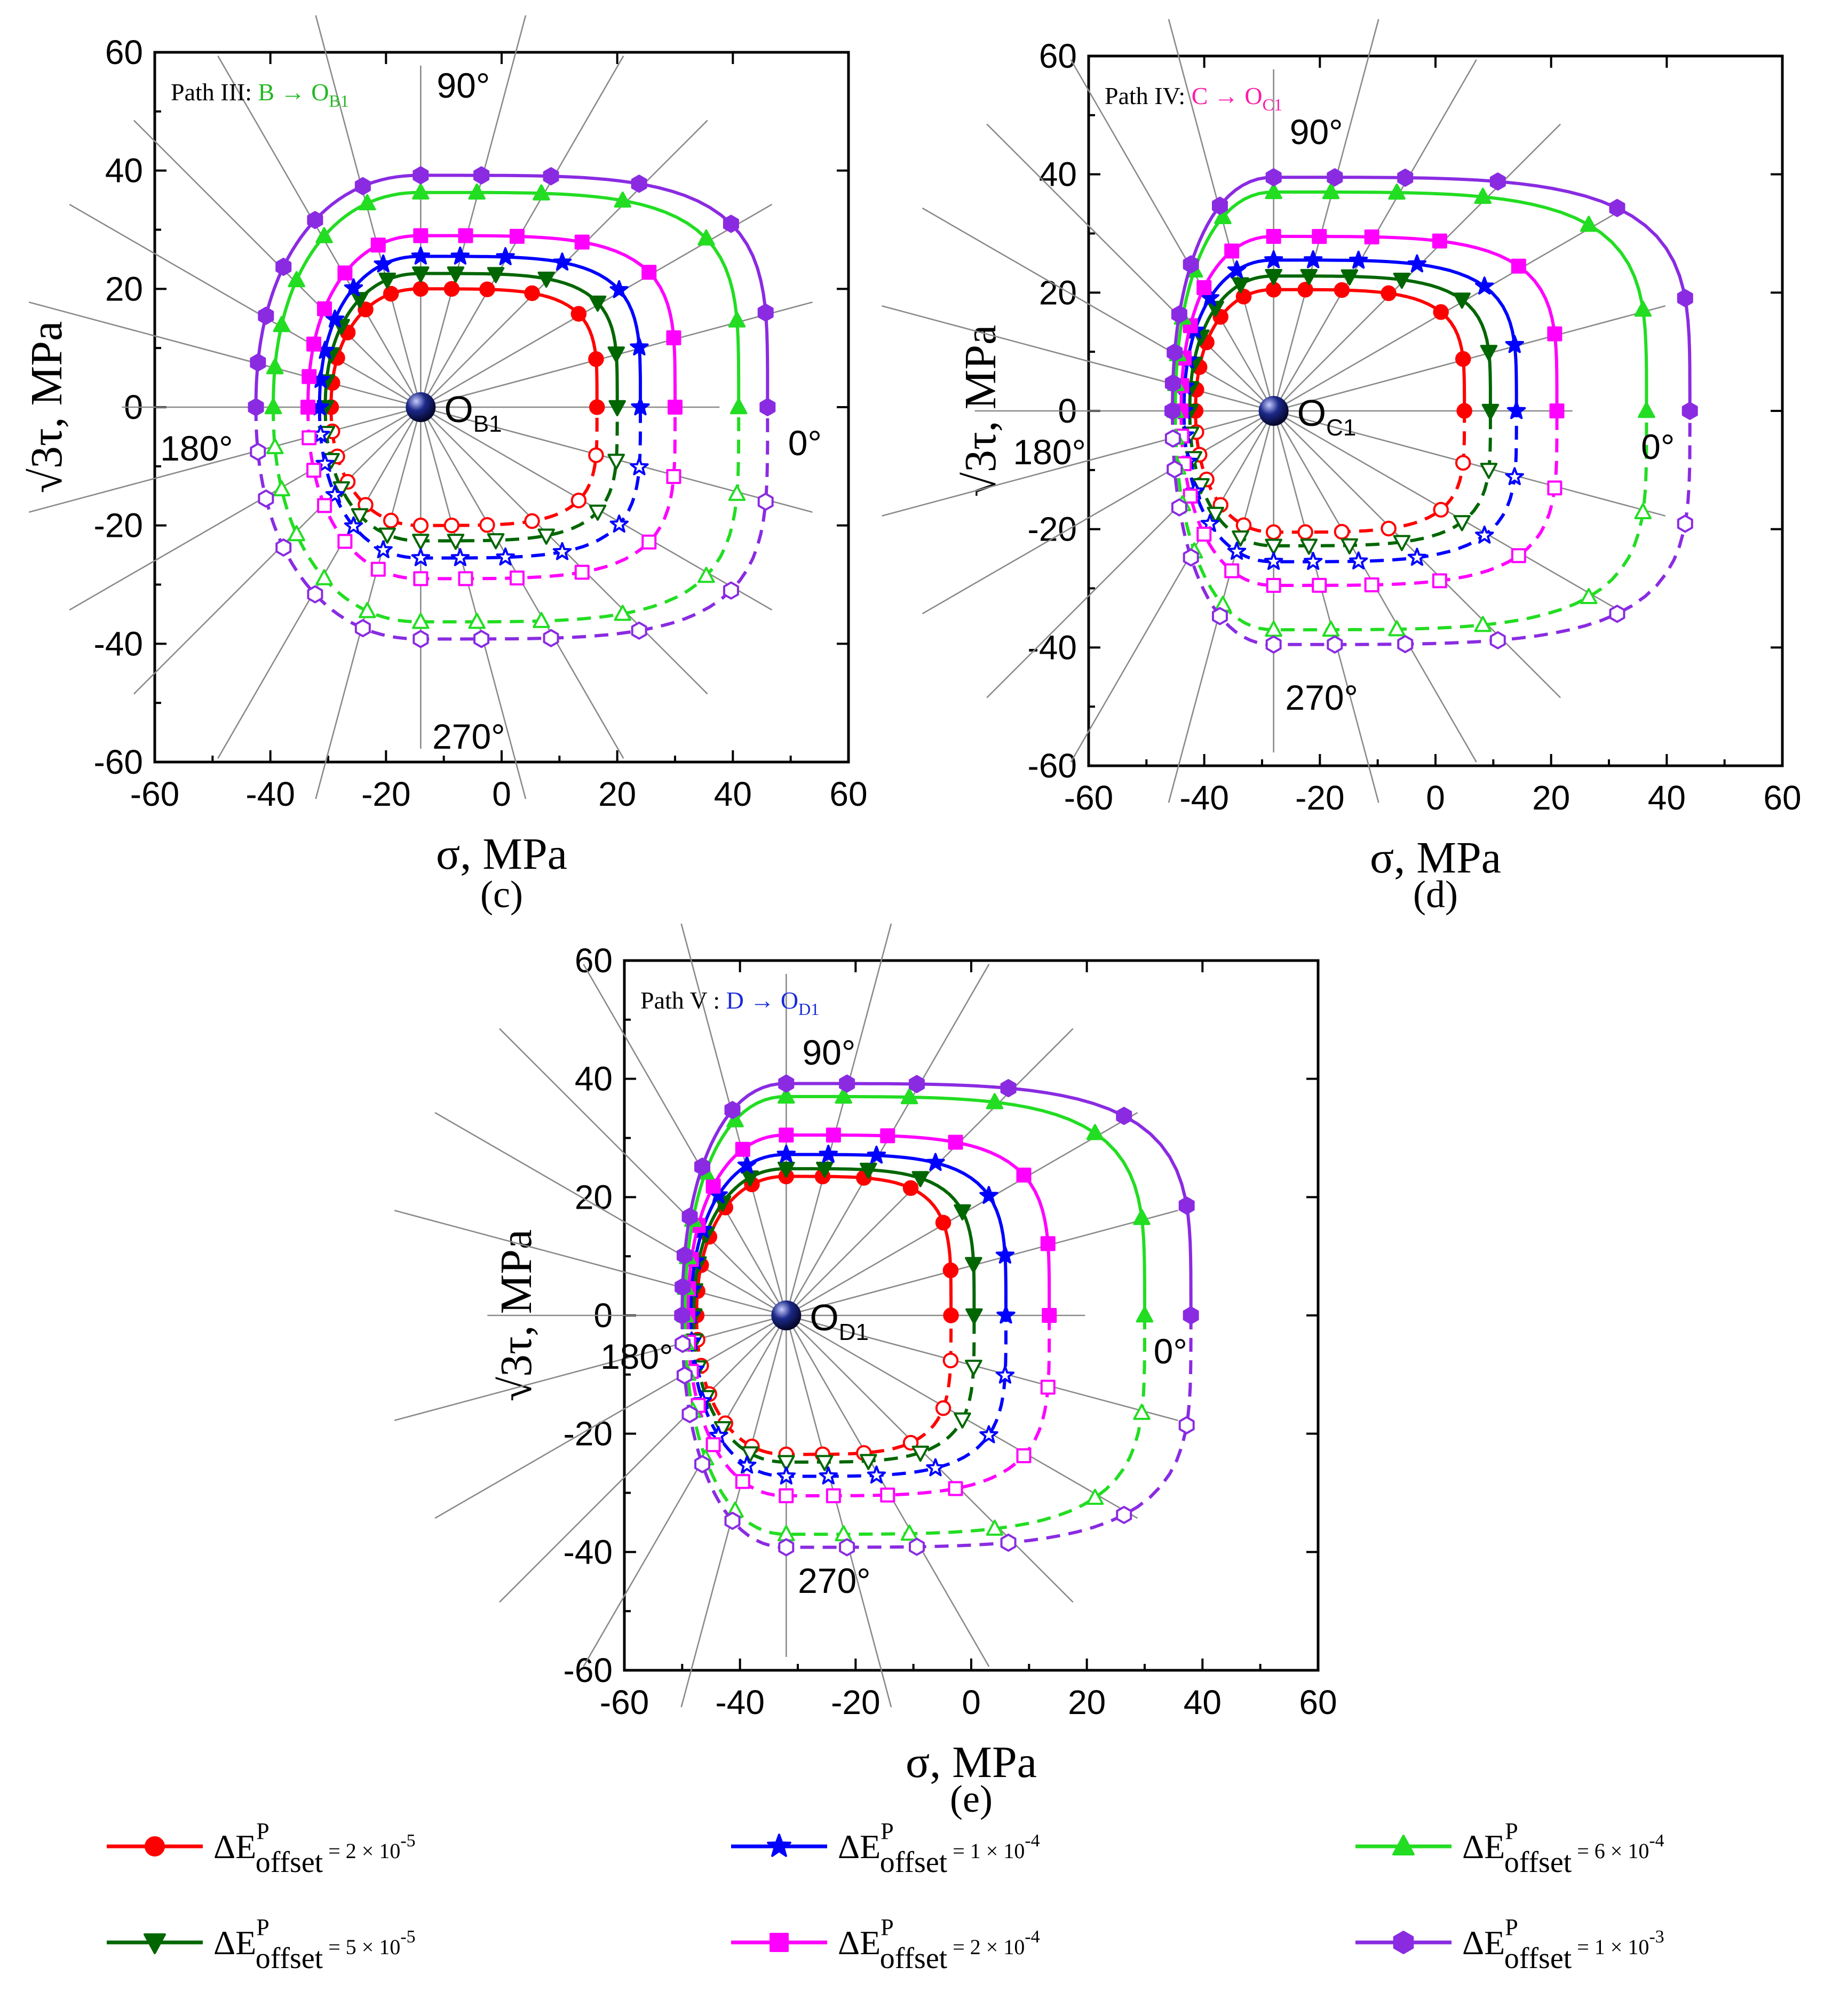 This screenshot has height=2007, width=1848. Describe the element at coordinates (829, 1052) in the screenshot. I see `angle-label-90: 90°` at that location.